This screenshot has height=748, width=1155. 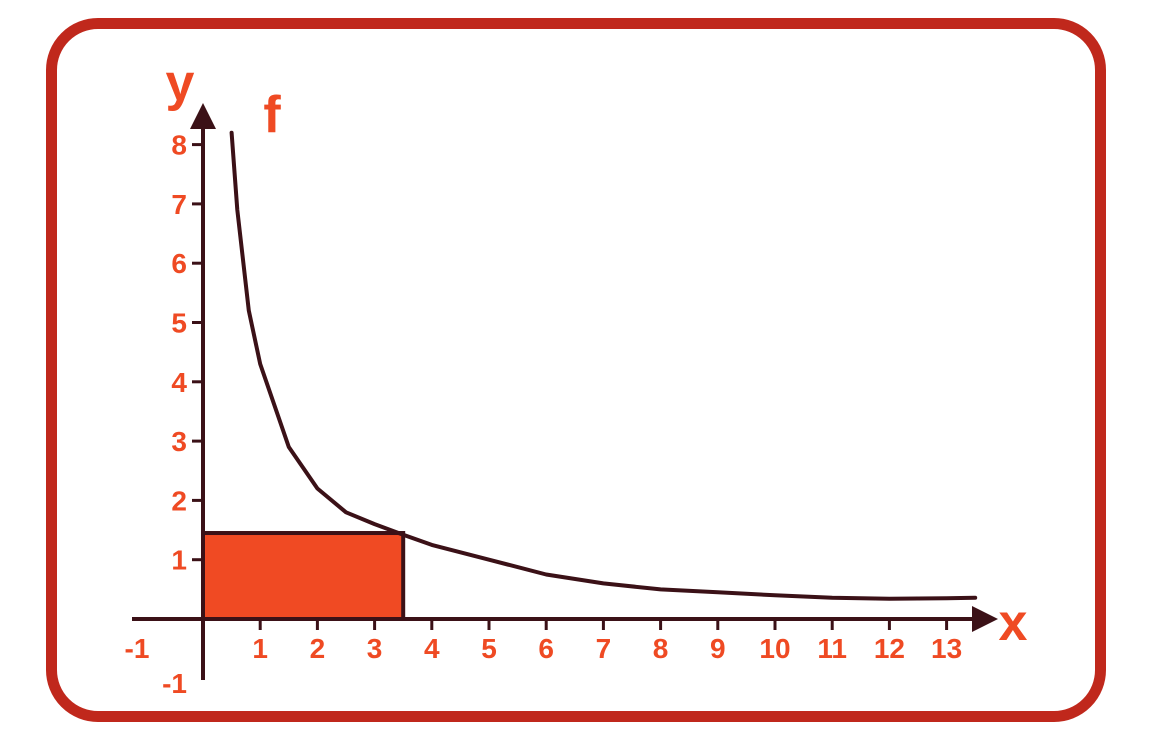 I want to click on x-tick-label: 7, so click(x=604, y=648).